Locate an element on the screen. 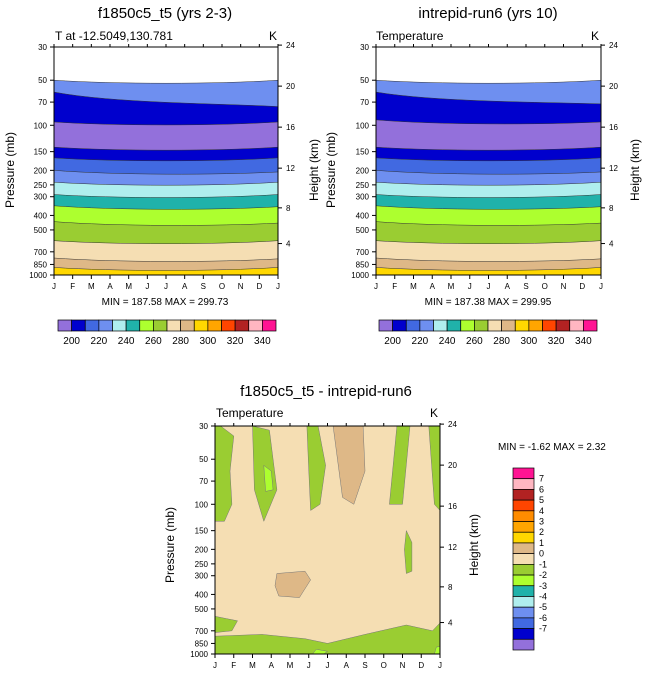 Image resolution: width=647 pixels, height=682 pixels. colorbar-label: 300 is located at coordinates (529, 341).